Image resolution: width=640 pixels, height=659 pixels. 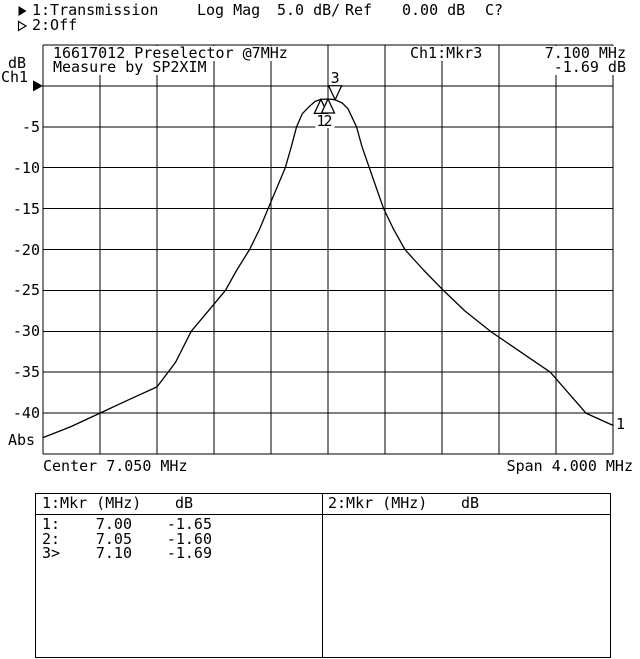 What do you see at coordinates (26, 249) in the screenshot?
I see `y-axis-tick-label: -20` at bounding box center [26, 249].